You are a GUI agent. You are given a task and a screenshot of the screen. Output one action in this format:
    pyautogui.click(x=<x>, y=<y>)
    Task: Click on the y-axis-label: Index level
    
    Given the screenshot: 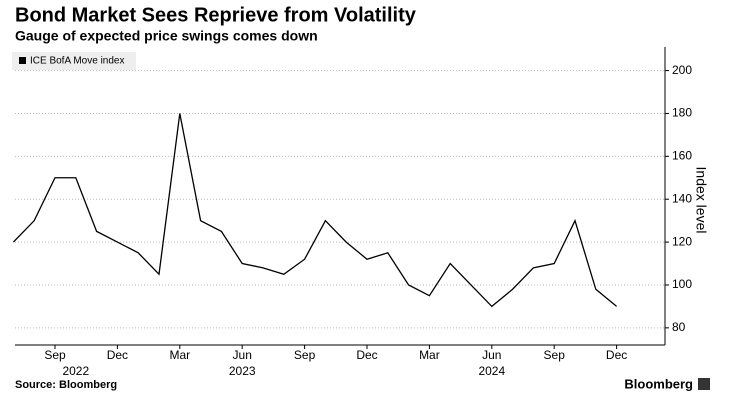 What is the action you would take?
    pyautogui.click(x=701, y=200)
    